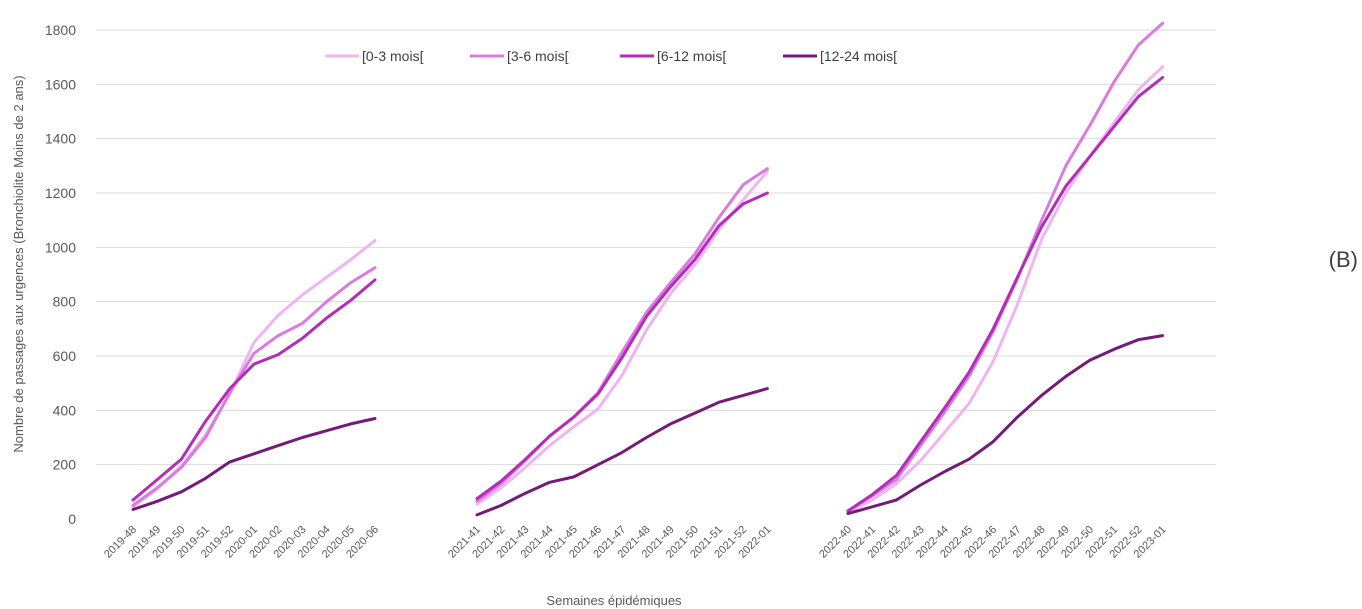 This screenshot has width=1362, height=609. What do you see at coordinates (65, 465) in the screenshot?
I see `y-tick-label: 200` at bounding box center [65, 465].